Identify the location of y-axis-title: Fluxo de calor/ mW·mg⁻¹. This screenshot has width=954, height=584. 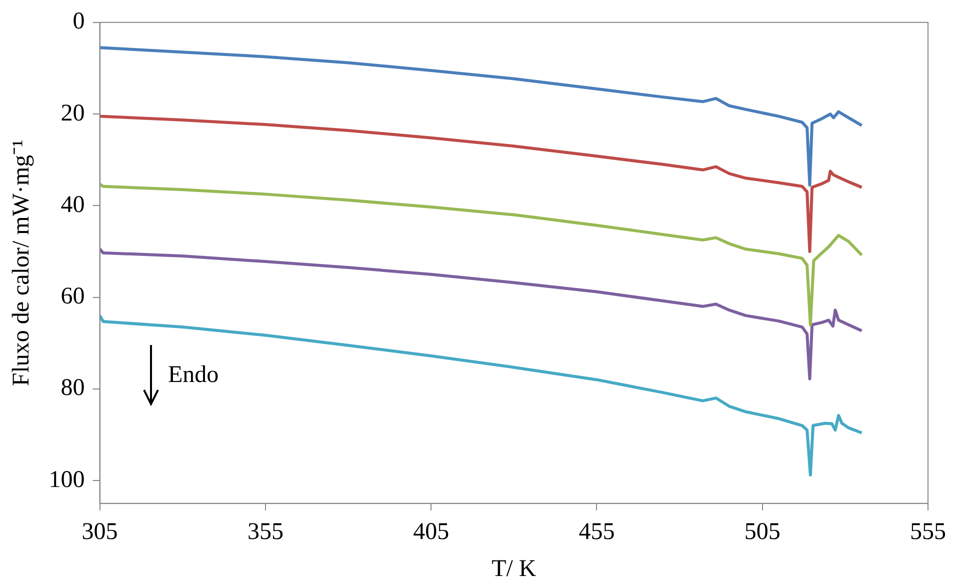
(21, 263).